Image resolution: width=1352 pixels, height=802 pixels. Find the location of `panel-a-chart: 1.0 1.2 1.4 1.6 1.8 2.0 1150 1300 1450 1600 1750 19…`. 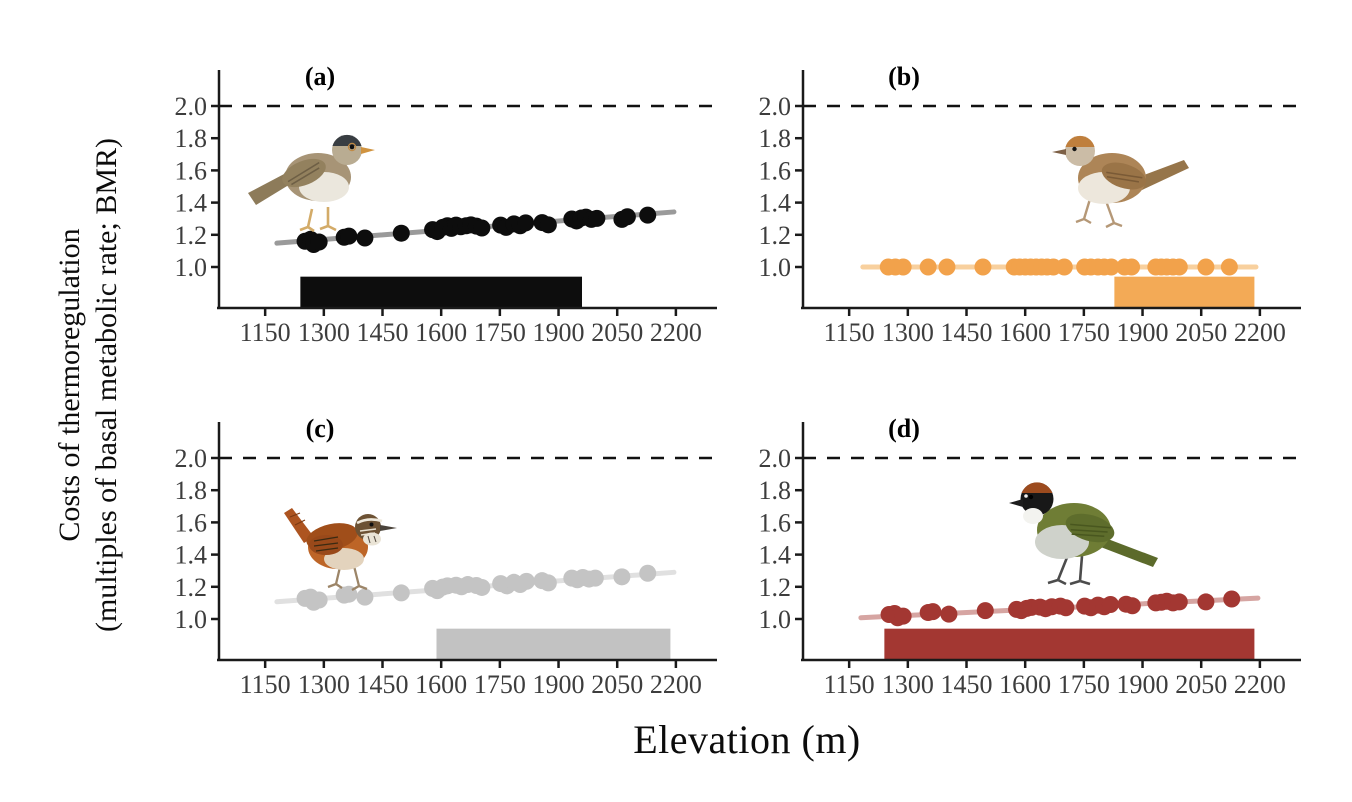

panel-a-chart: 1.0 1.2 1.4 1.6 1.8 2.0 1150 1300 1450 1600 1750 19… is located at coordinates (446, 204).